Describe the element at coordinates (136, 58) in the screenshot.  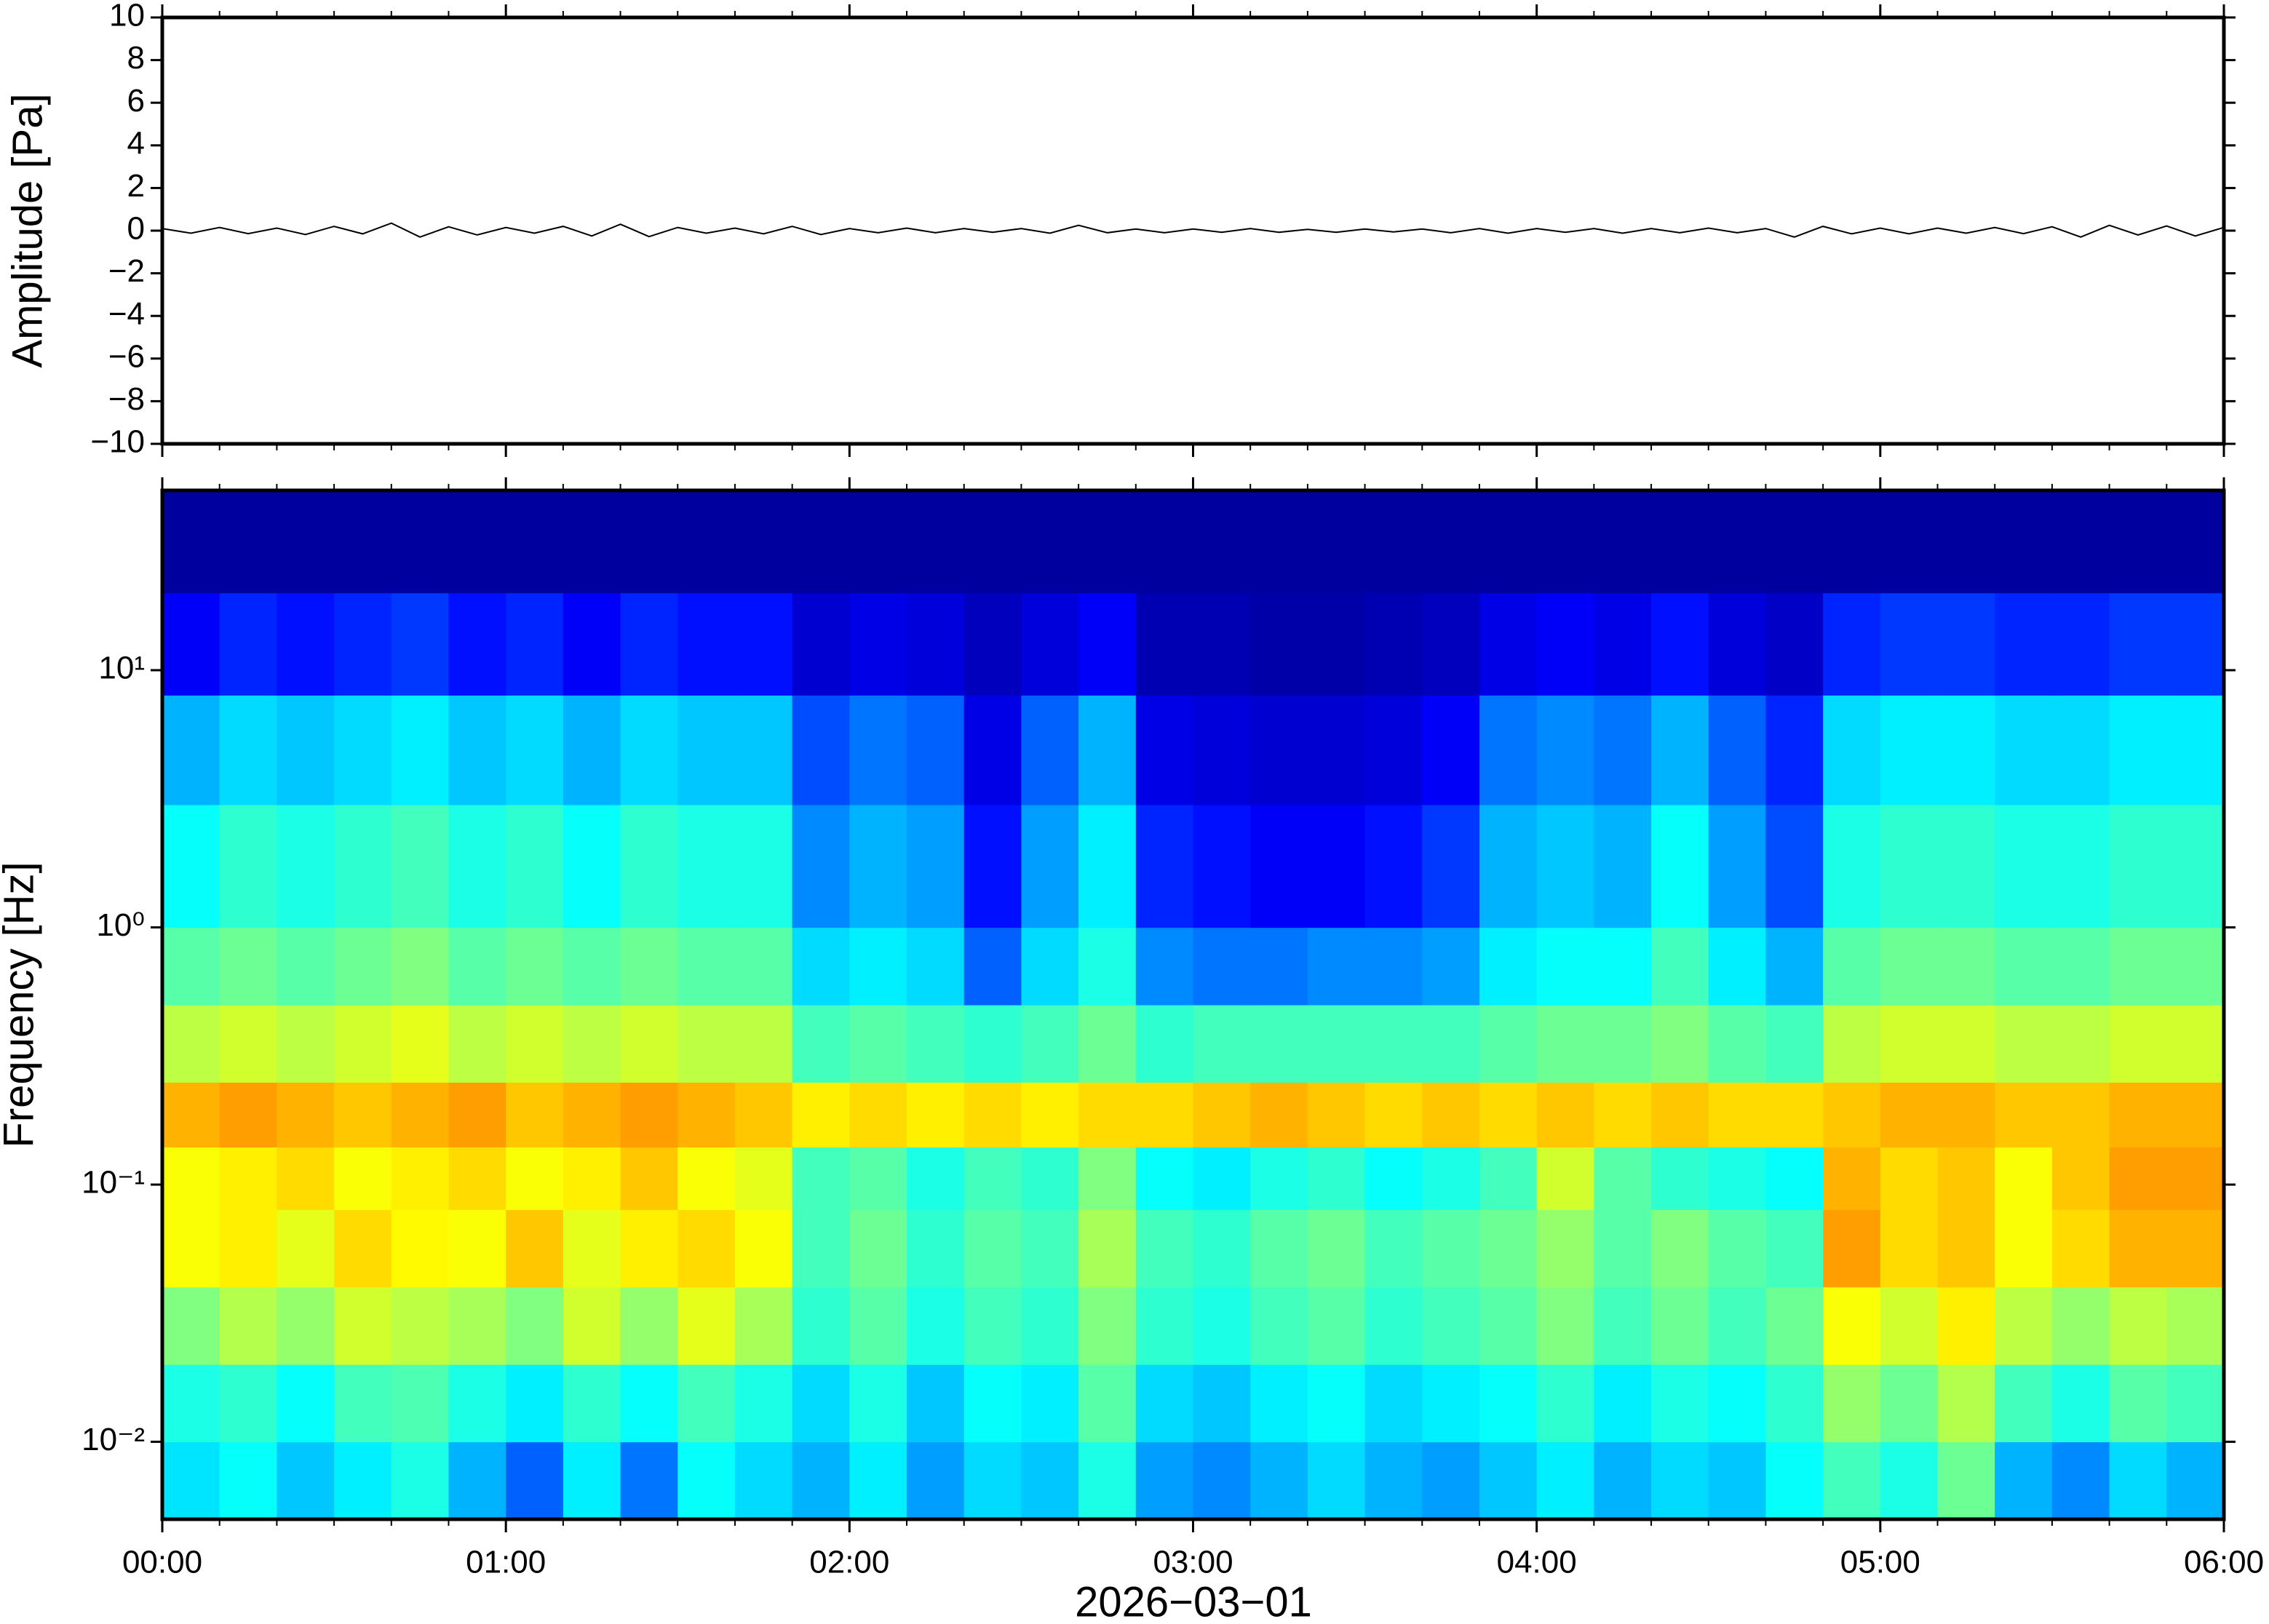
I see `y-tick-label: 8` at that location.